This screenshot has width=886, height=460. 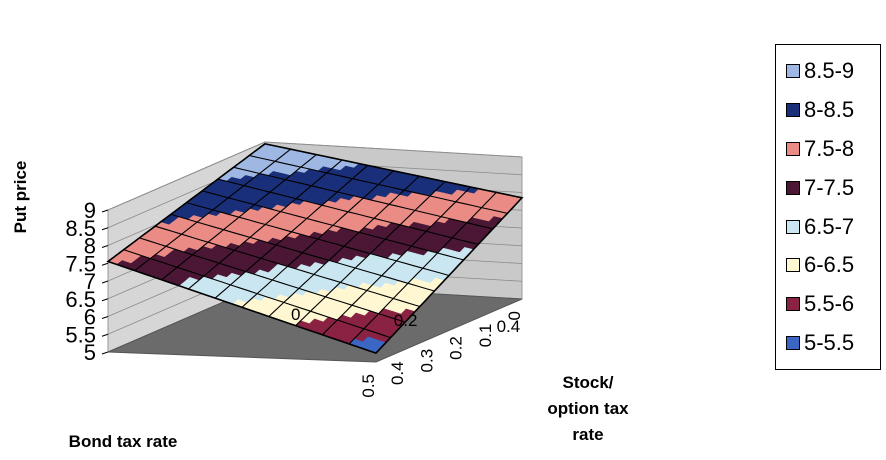 What do you see at coordinates (829, 110) in the screenshot?
I see `legend-label: 8-8.5` at bounding box center [829, 110].